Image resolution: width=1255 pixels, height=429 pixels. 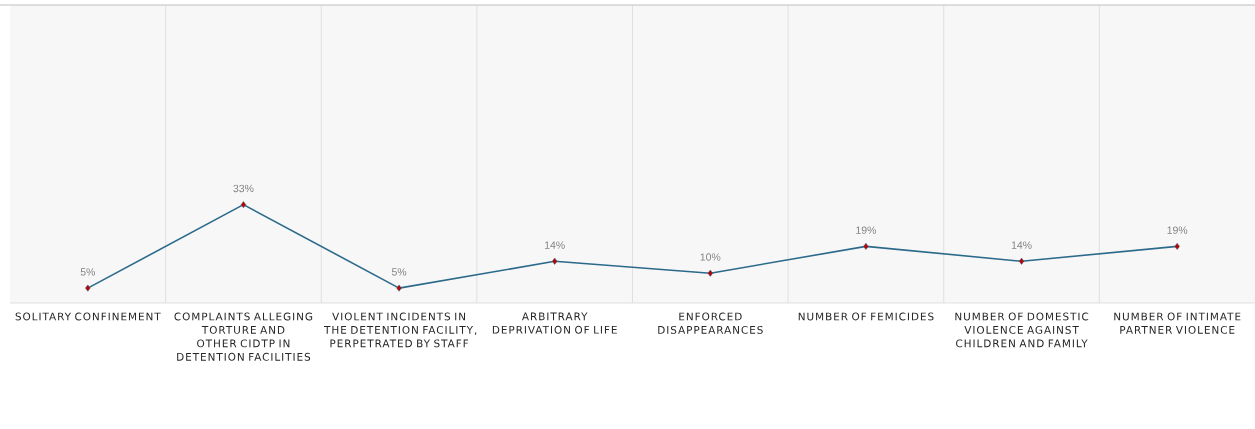 I want to click on data-label: 33%, so click(x=243, y=188).